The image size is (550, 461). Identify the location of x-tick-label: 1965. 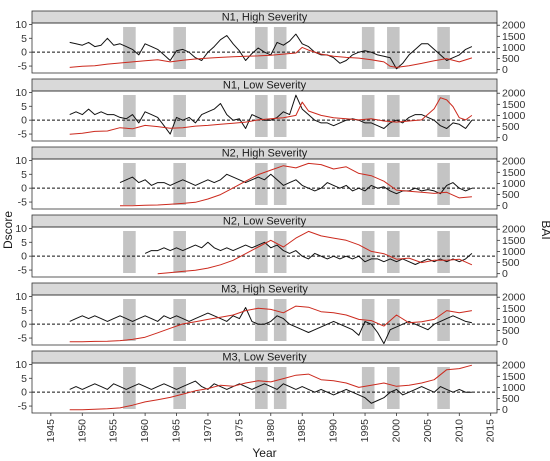
(177, 431).